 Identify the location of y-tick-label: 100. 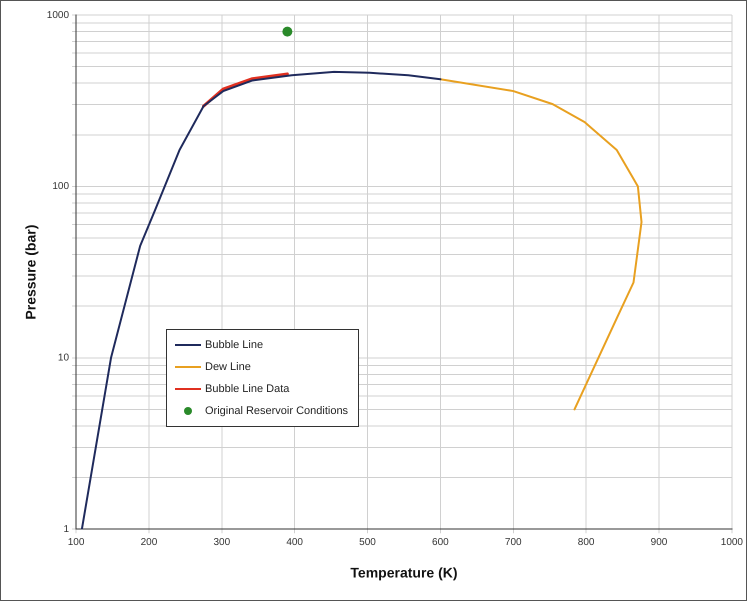
(61, 186).